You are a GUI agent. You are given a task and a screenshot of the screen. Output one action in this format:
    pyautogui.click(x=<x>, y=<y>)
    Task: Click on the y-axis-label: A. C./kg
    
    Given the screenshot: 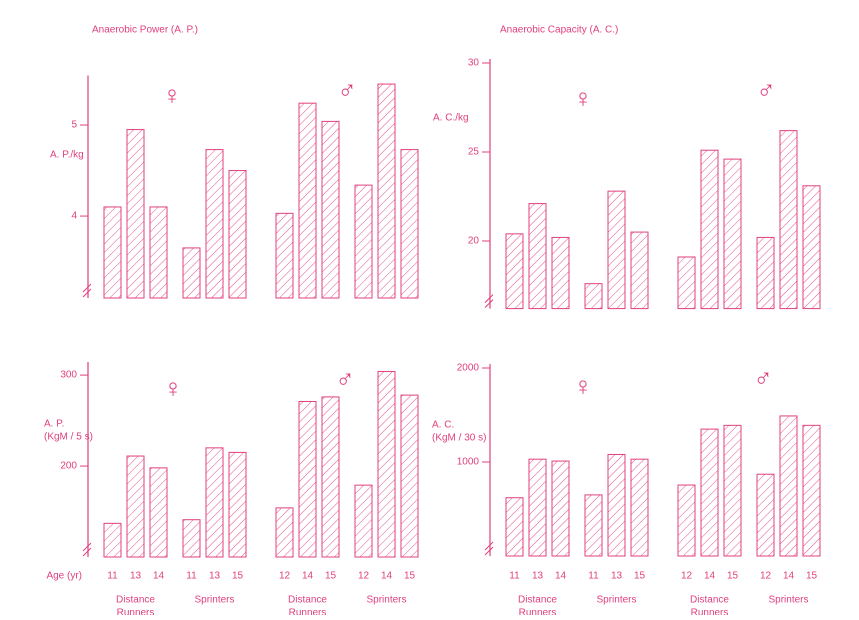 What is the action you would take?
    pyautogui.click(x=451, y=118)
    